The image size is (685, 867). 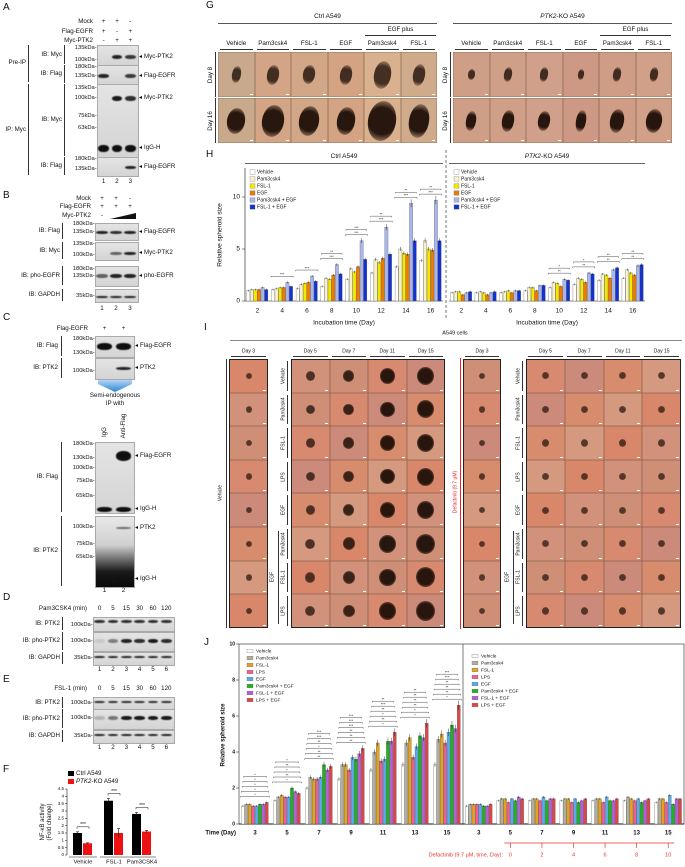 I want to click on legend-swatch, so click(x=250, y=665).